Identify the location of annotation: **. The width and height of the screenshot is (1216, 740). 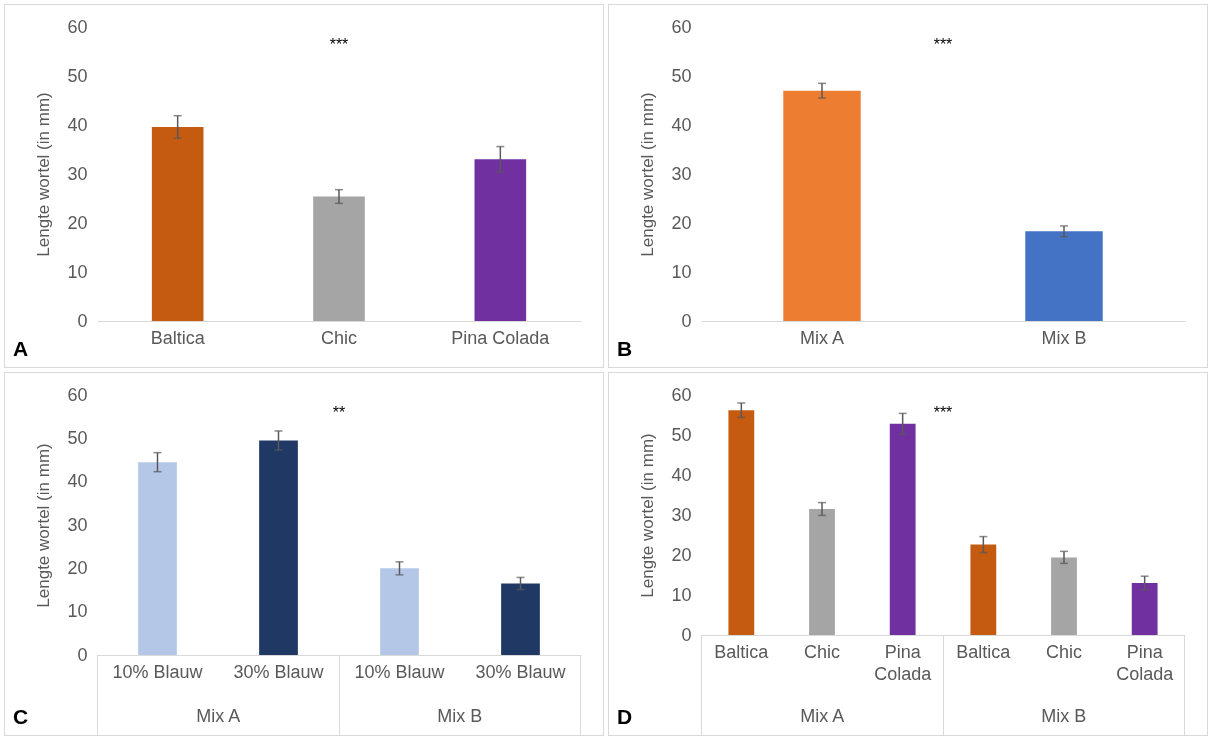
(339, 412).